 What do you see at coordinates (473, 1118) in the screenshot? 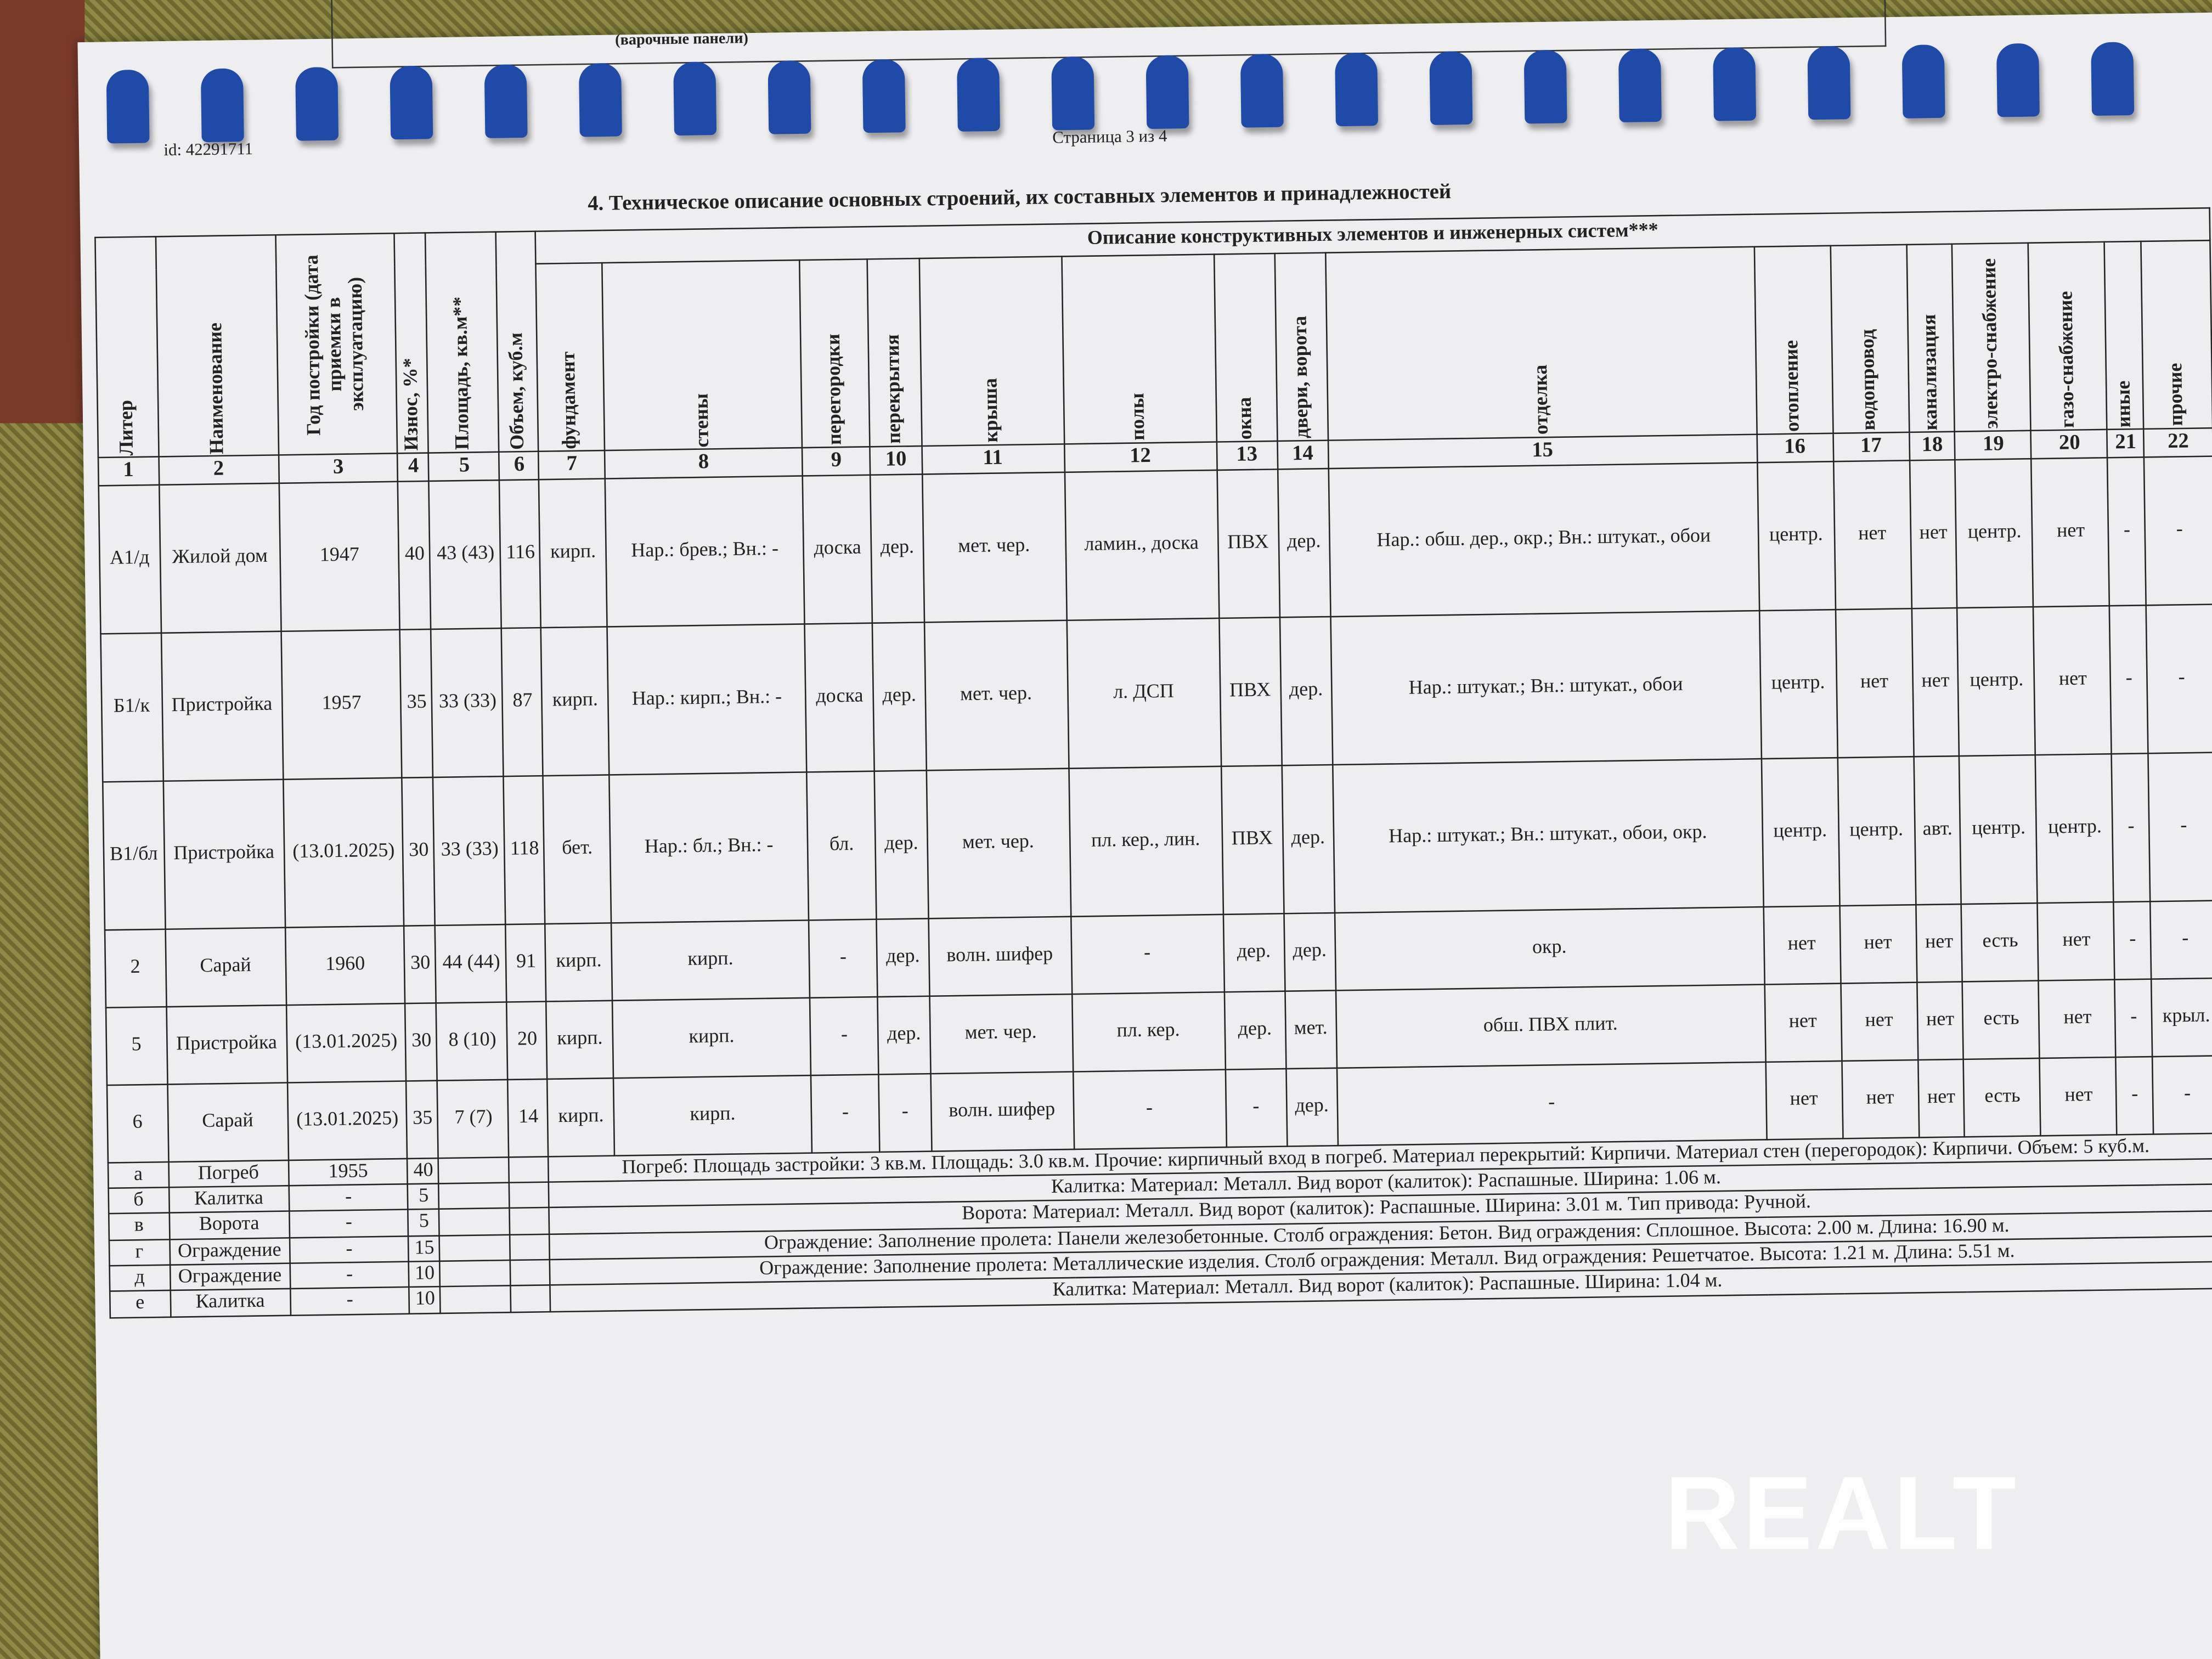
I see `table-cell: 7 (7)` at bounding box center [473, 1118].